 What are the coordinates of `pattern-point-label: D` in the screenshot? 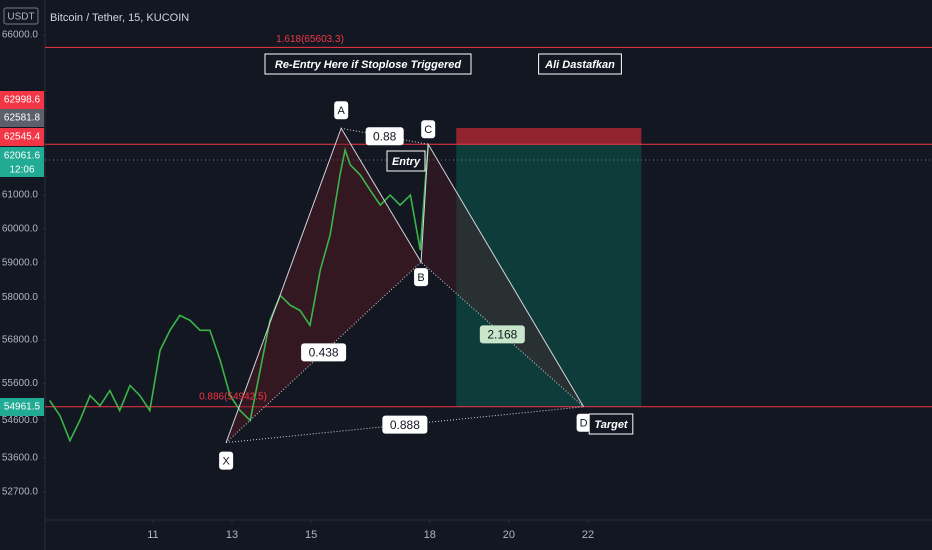 It's located at (584, 424).